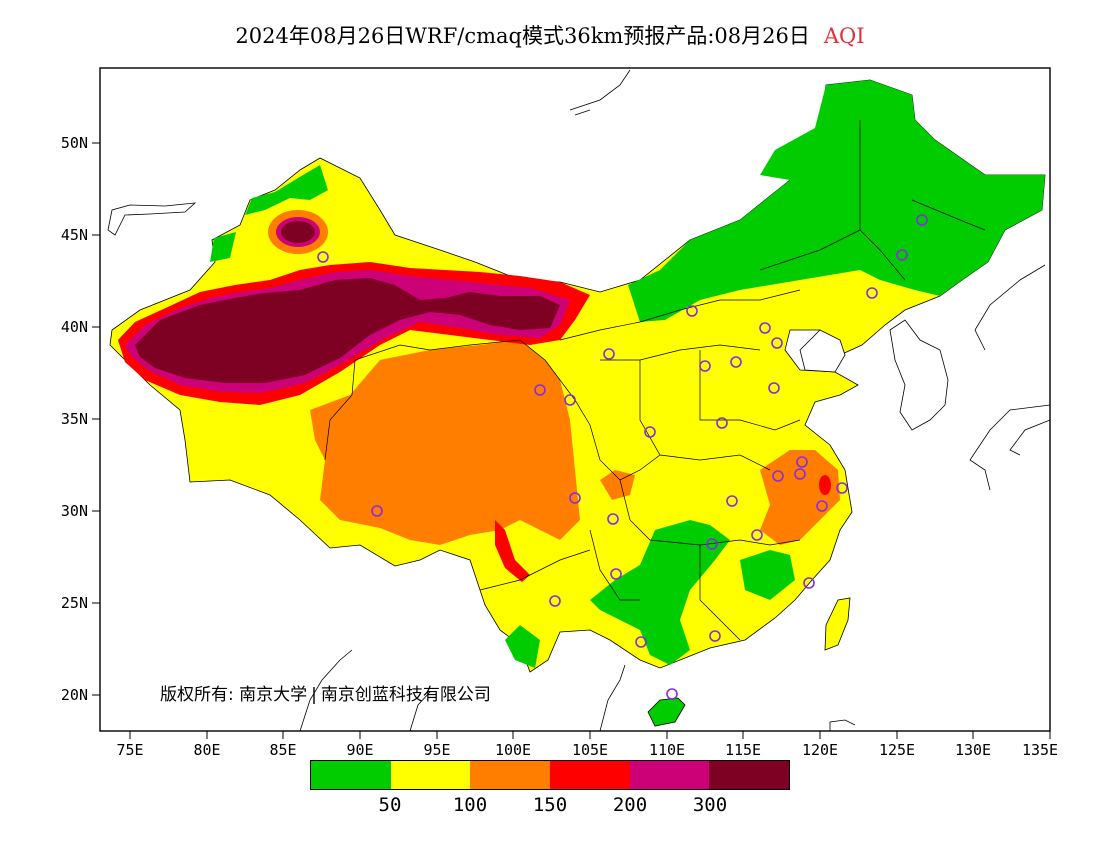 The image size is (1100, 850). Describe the element at coordinates (512, 551) in the screenshot. I see `southwest-region-unhealthy` at that location.